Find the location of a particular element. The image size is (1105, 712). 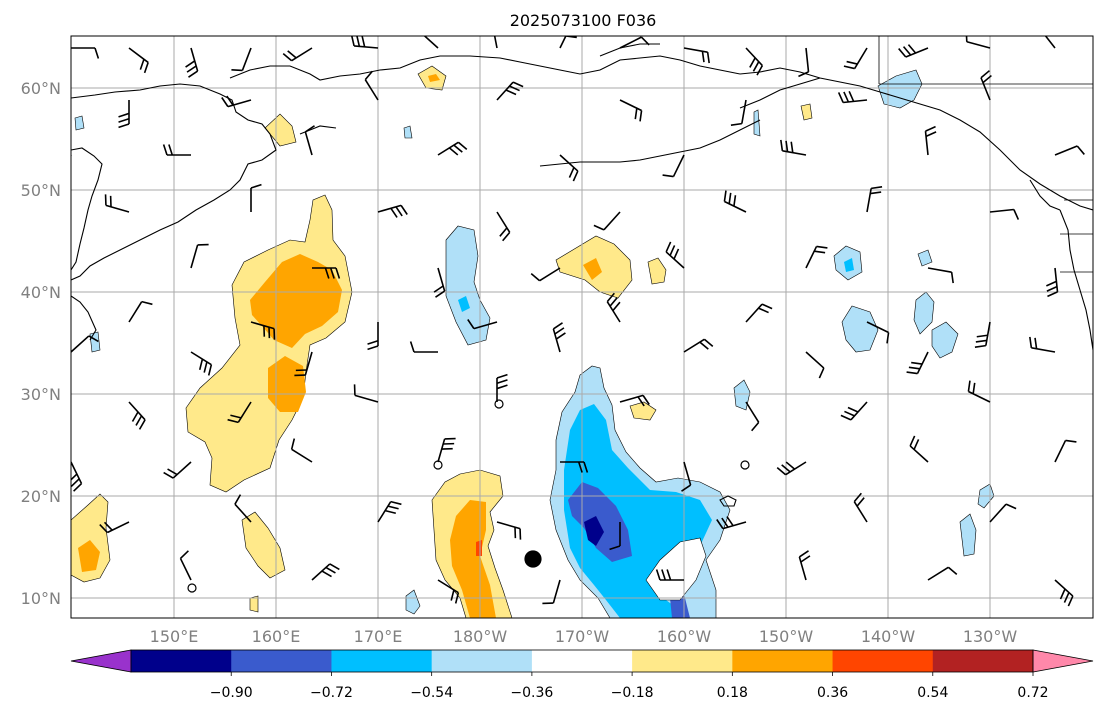

coastline-vancouver is located at coordinates (1045, 195).